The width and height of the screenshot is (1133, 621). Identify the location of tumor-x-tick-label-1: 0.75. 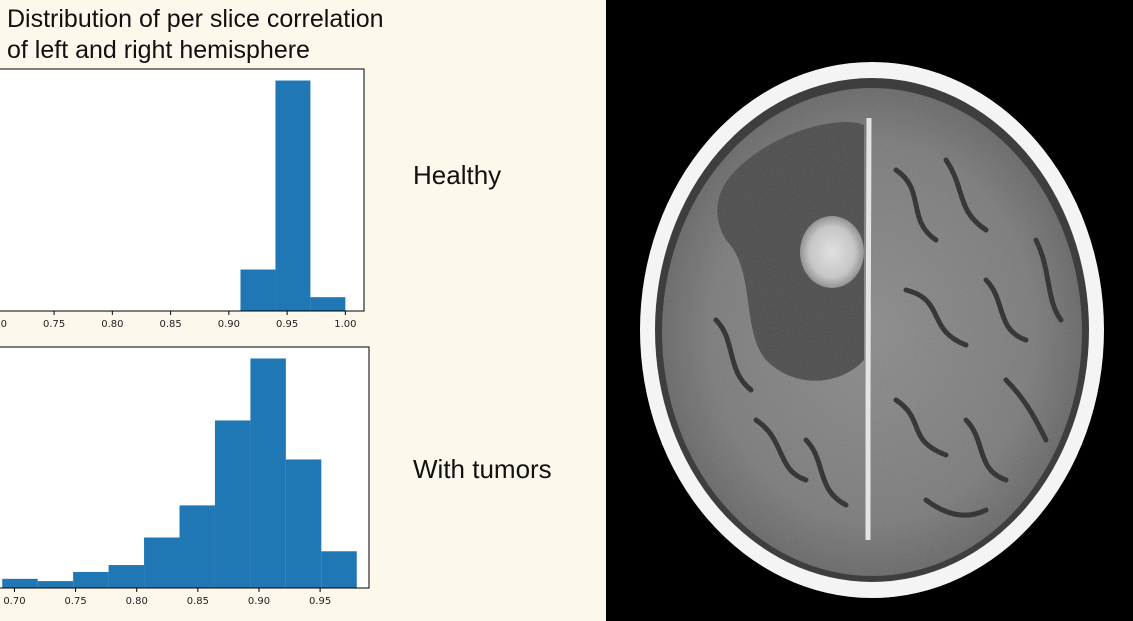
(75, 601).